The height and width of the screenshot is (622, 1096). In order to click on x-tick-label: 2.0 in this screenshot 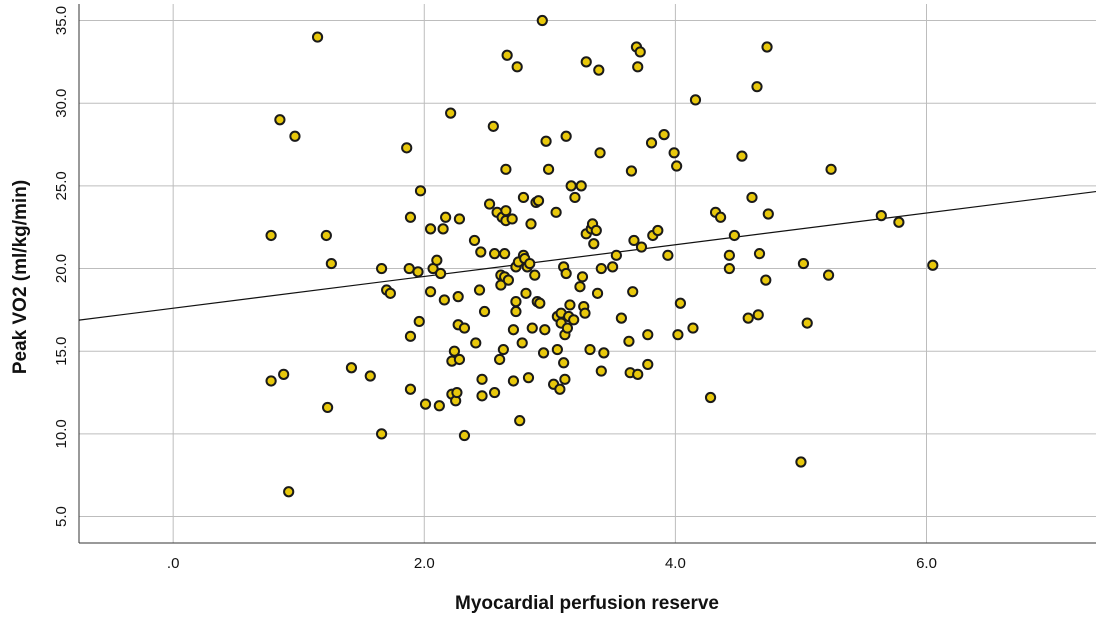, I will do `click(424, 563)`.